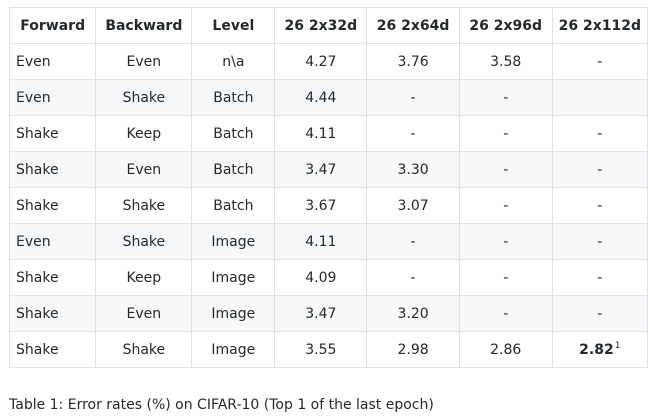  I want to click on cell-26-2x32d: 4.09, so click(321, 277).